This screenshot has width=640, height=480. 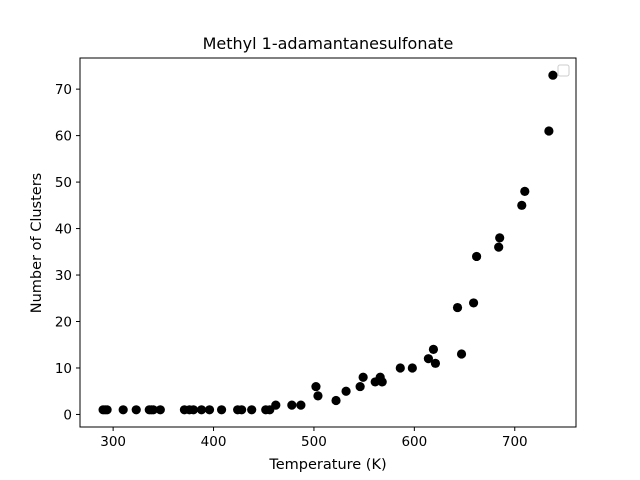 What do you see at coordinates (63, 183) in the screenshot?
I see `y-tick-label: 50` at bounding box center [63, 183].